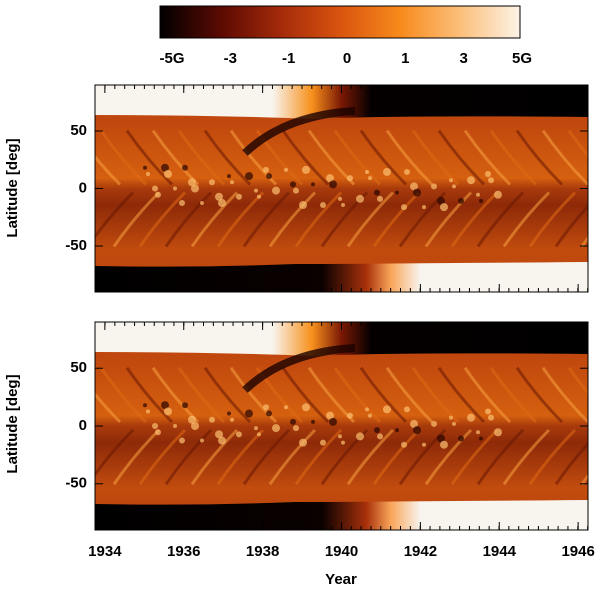  Describe the element at coordinates (171, 58) in the screenshot. I see `colorbar-tick-label: -5G` at that location.